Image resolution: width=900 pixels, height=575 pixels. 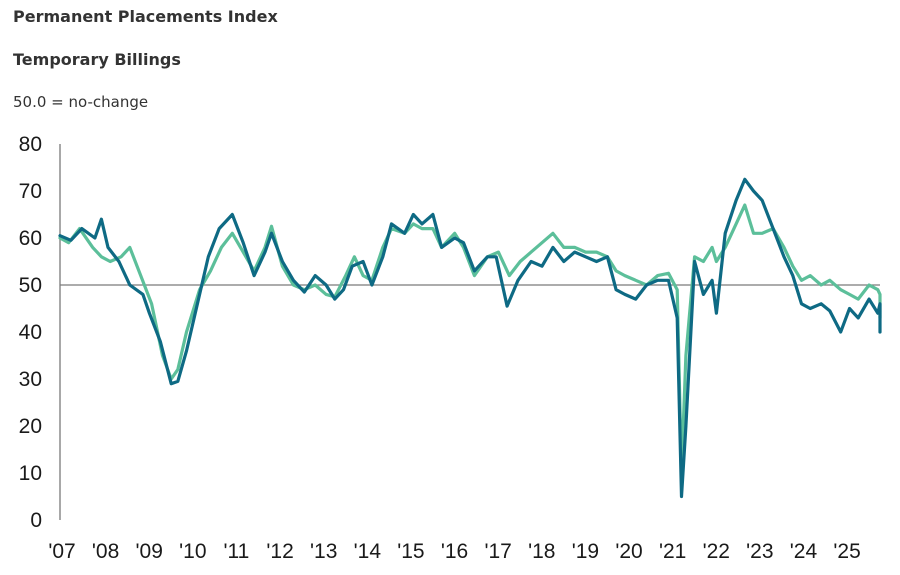 I want to click on x-tick-label: '08, so click(x=105, y=551).